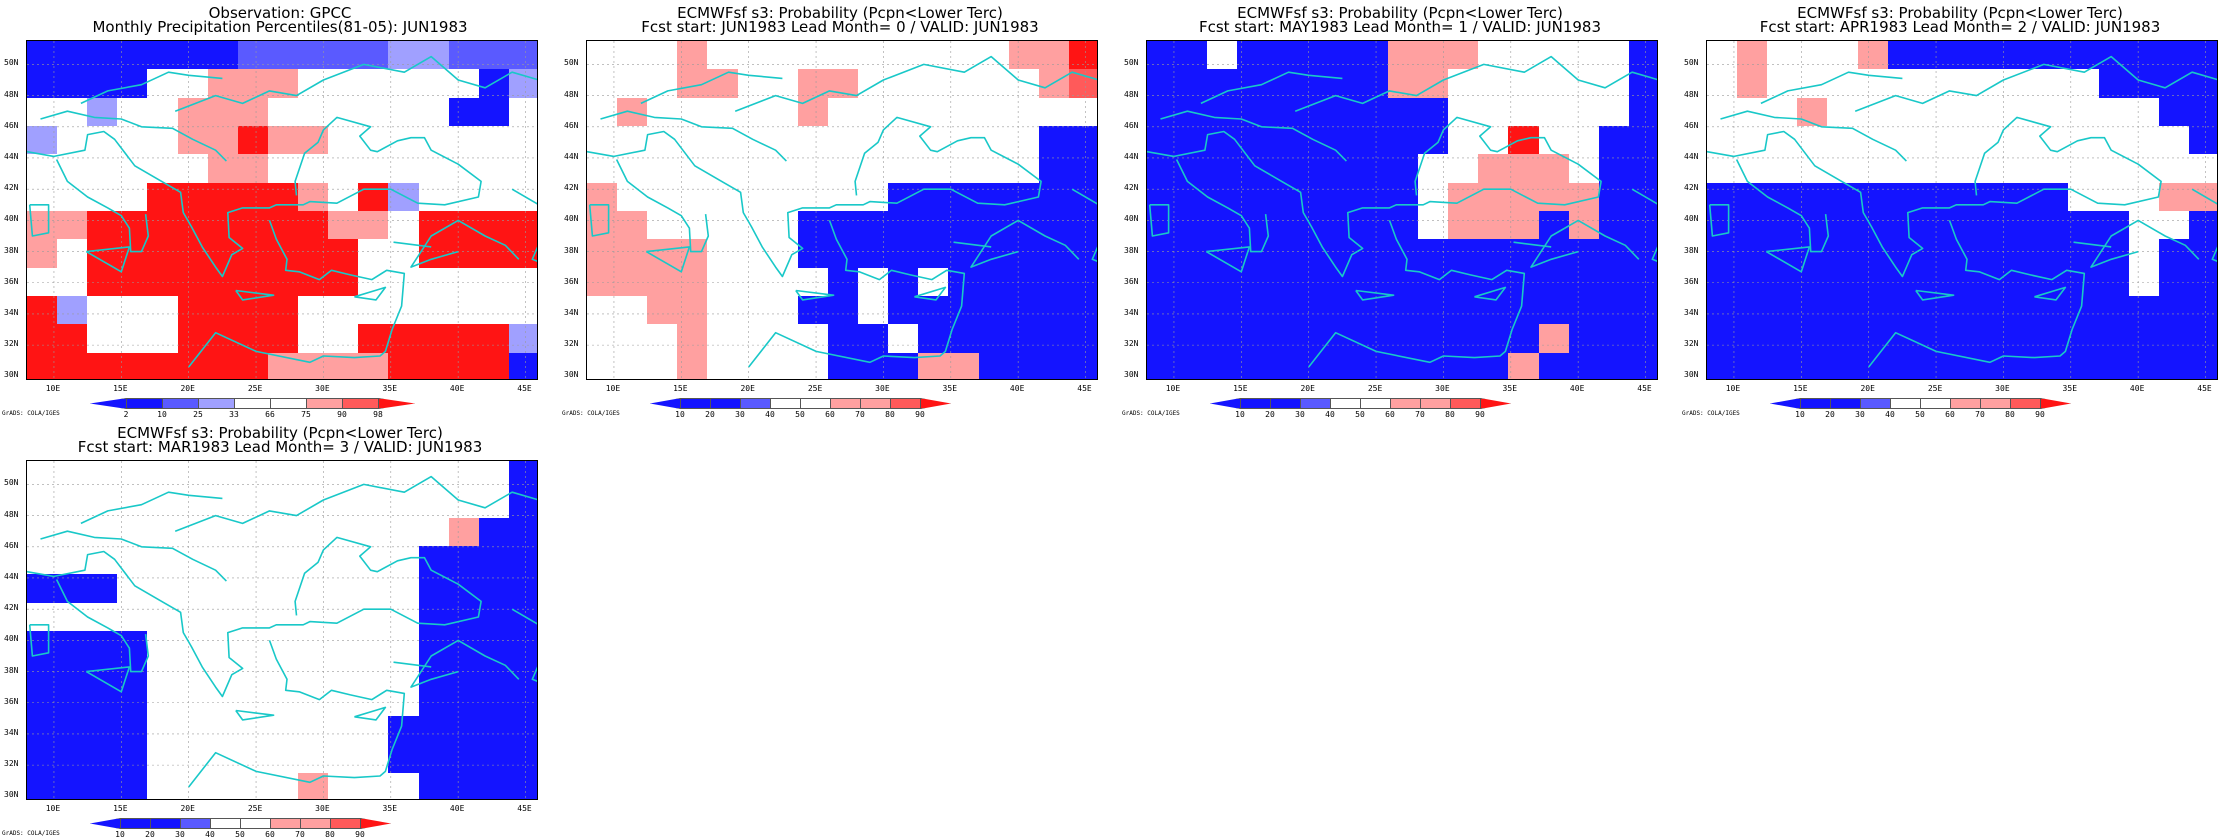 Image resolution: width=2240 pixels, height=840 pixels. I want to click on coastline-overlay, so click(282, 630).